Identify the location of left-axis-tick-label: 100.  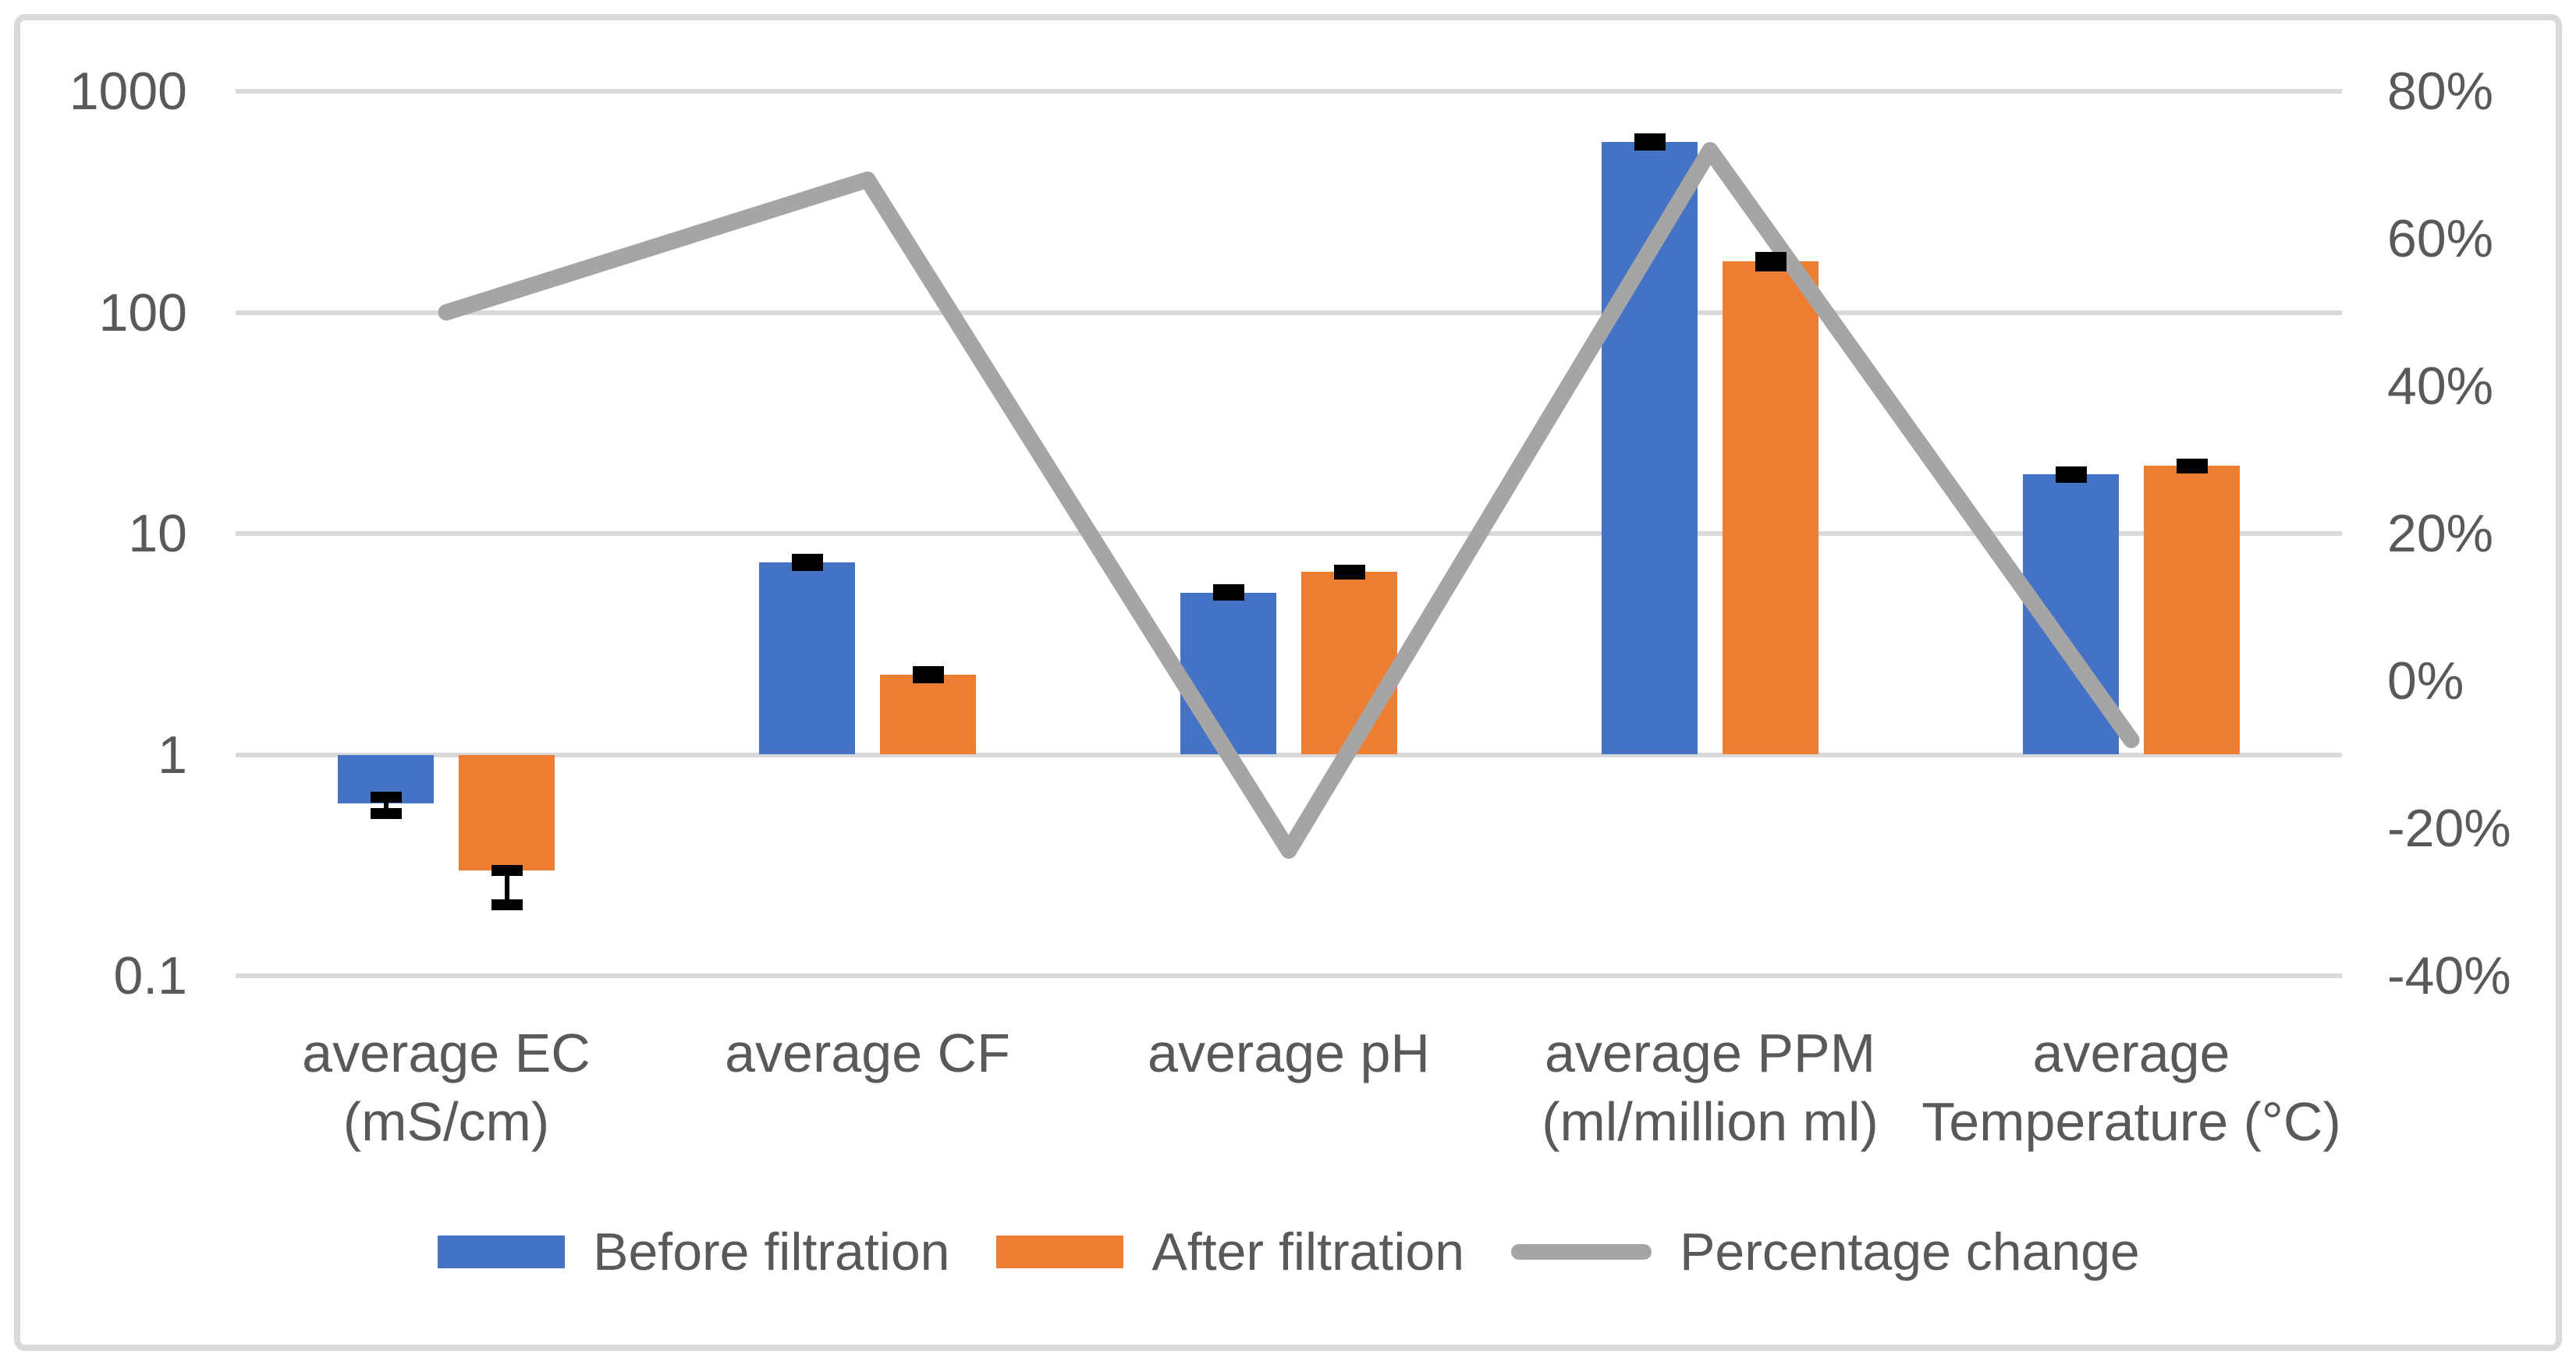
(142, 312).